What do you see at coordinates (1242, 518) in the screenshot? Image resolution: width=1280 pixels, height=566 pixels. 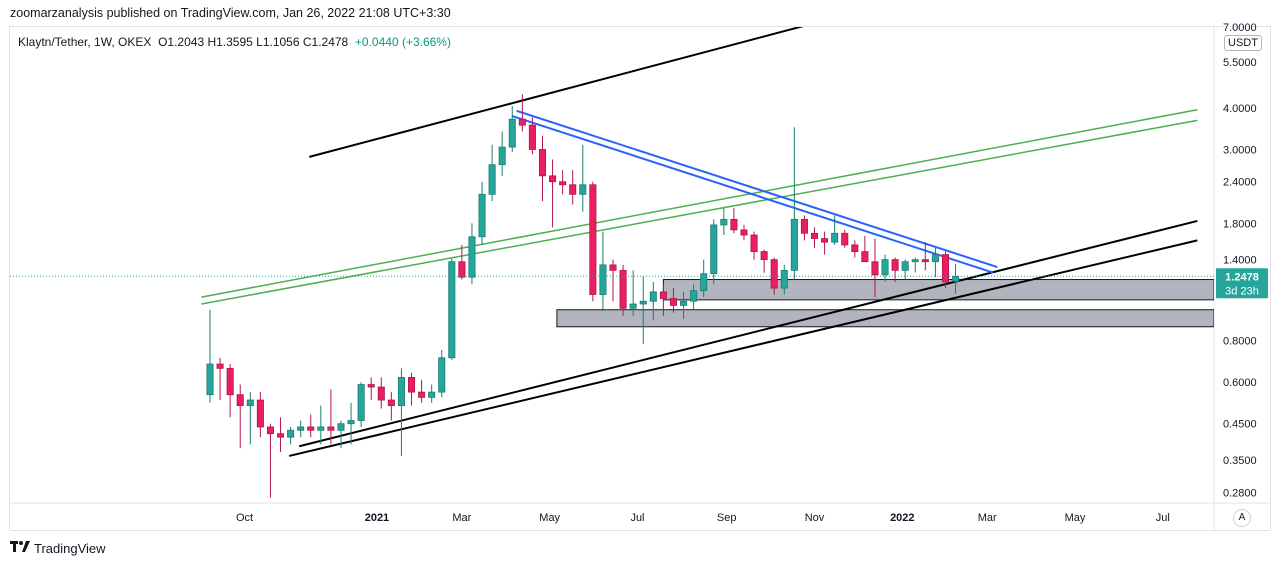 I see `auto-scale-button: A` at bounding box center [1242, 518].